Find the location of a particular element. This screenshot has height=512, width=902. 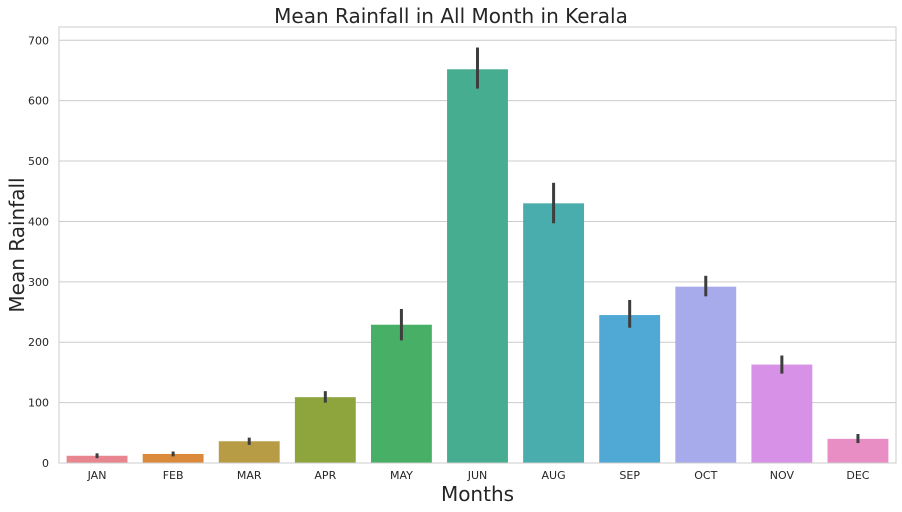

x-tick-label: JUN is located at coordinates (477, 475).